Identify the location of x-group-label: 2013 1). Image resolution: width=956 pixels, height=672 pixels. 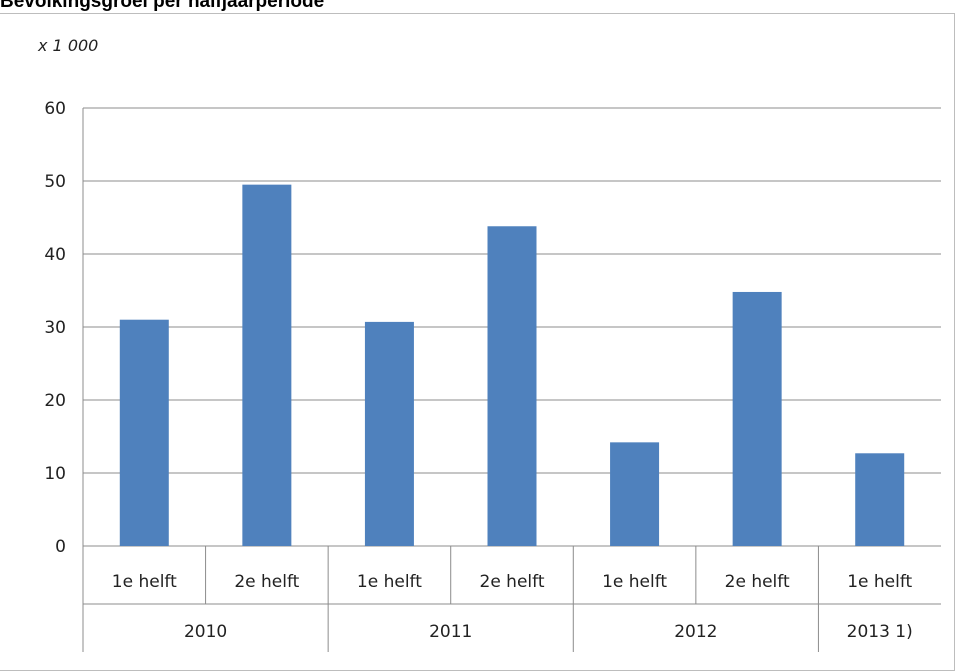
(880, 632).